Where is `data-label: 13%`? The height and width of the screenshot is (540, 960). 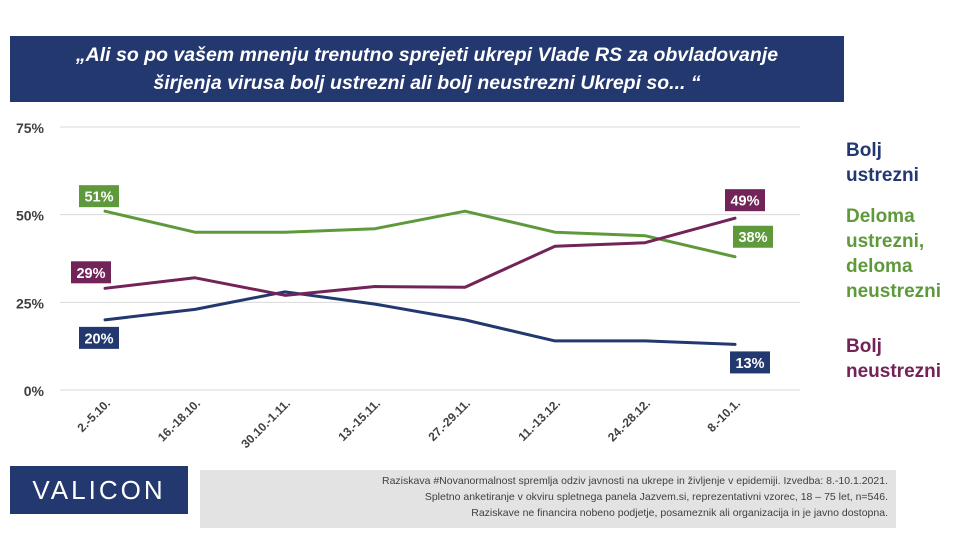
data-label: 13% is located at coordinates (749, 364).